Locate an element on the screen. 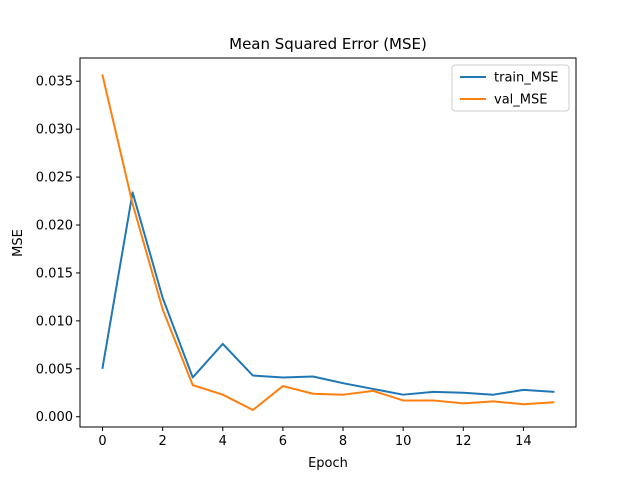 The width and height of the screenshot is (640, 480). x-axis-label: Epoch is located at coordinates (328, 463).